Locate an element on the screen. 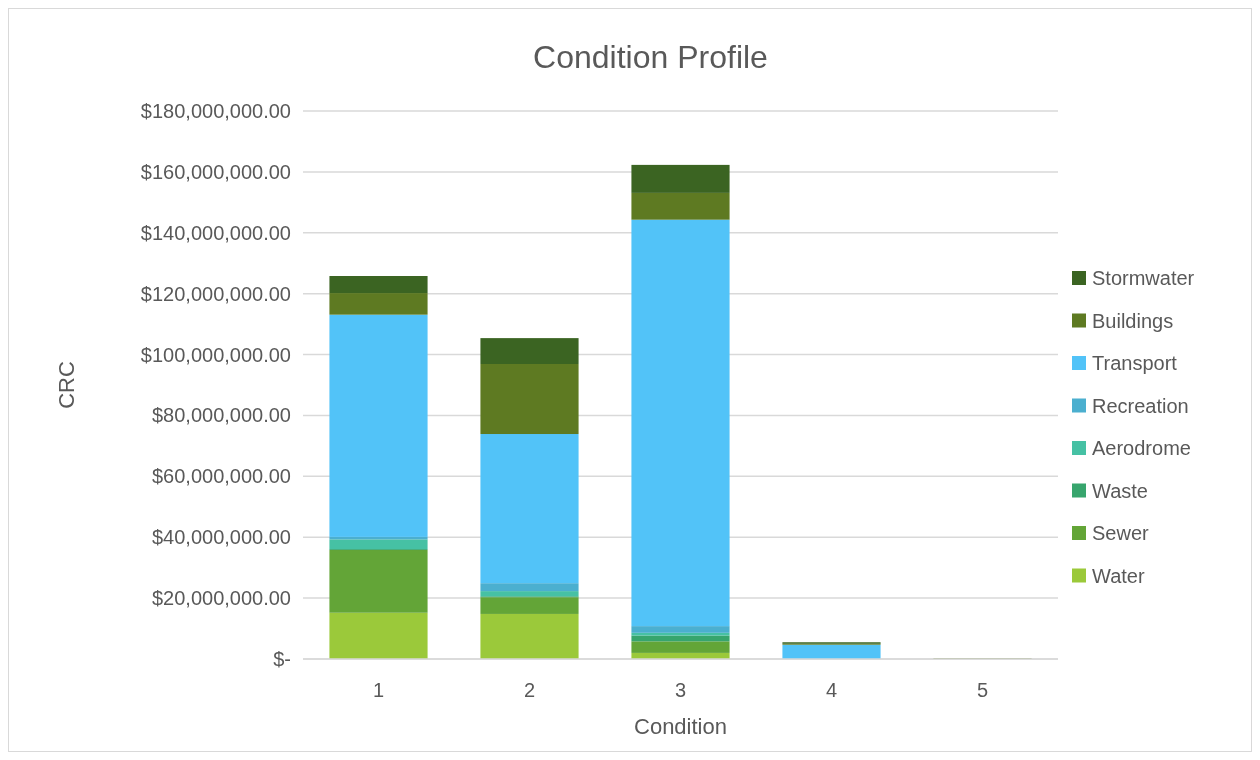  y-tick-label: $20,000,000.00 is located at coordinates (221, 598).